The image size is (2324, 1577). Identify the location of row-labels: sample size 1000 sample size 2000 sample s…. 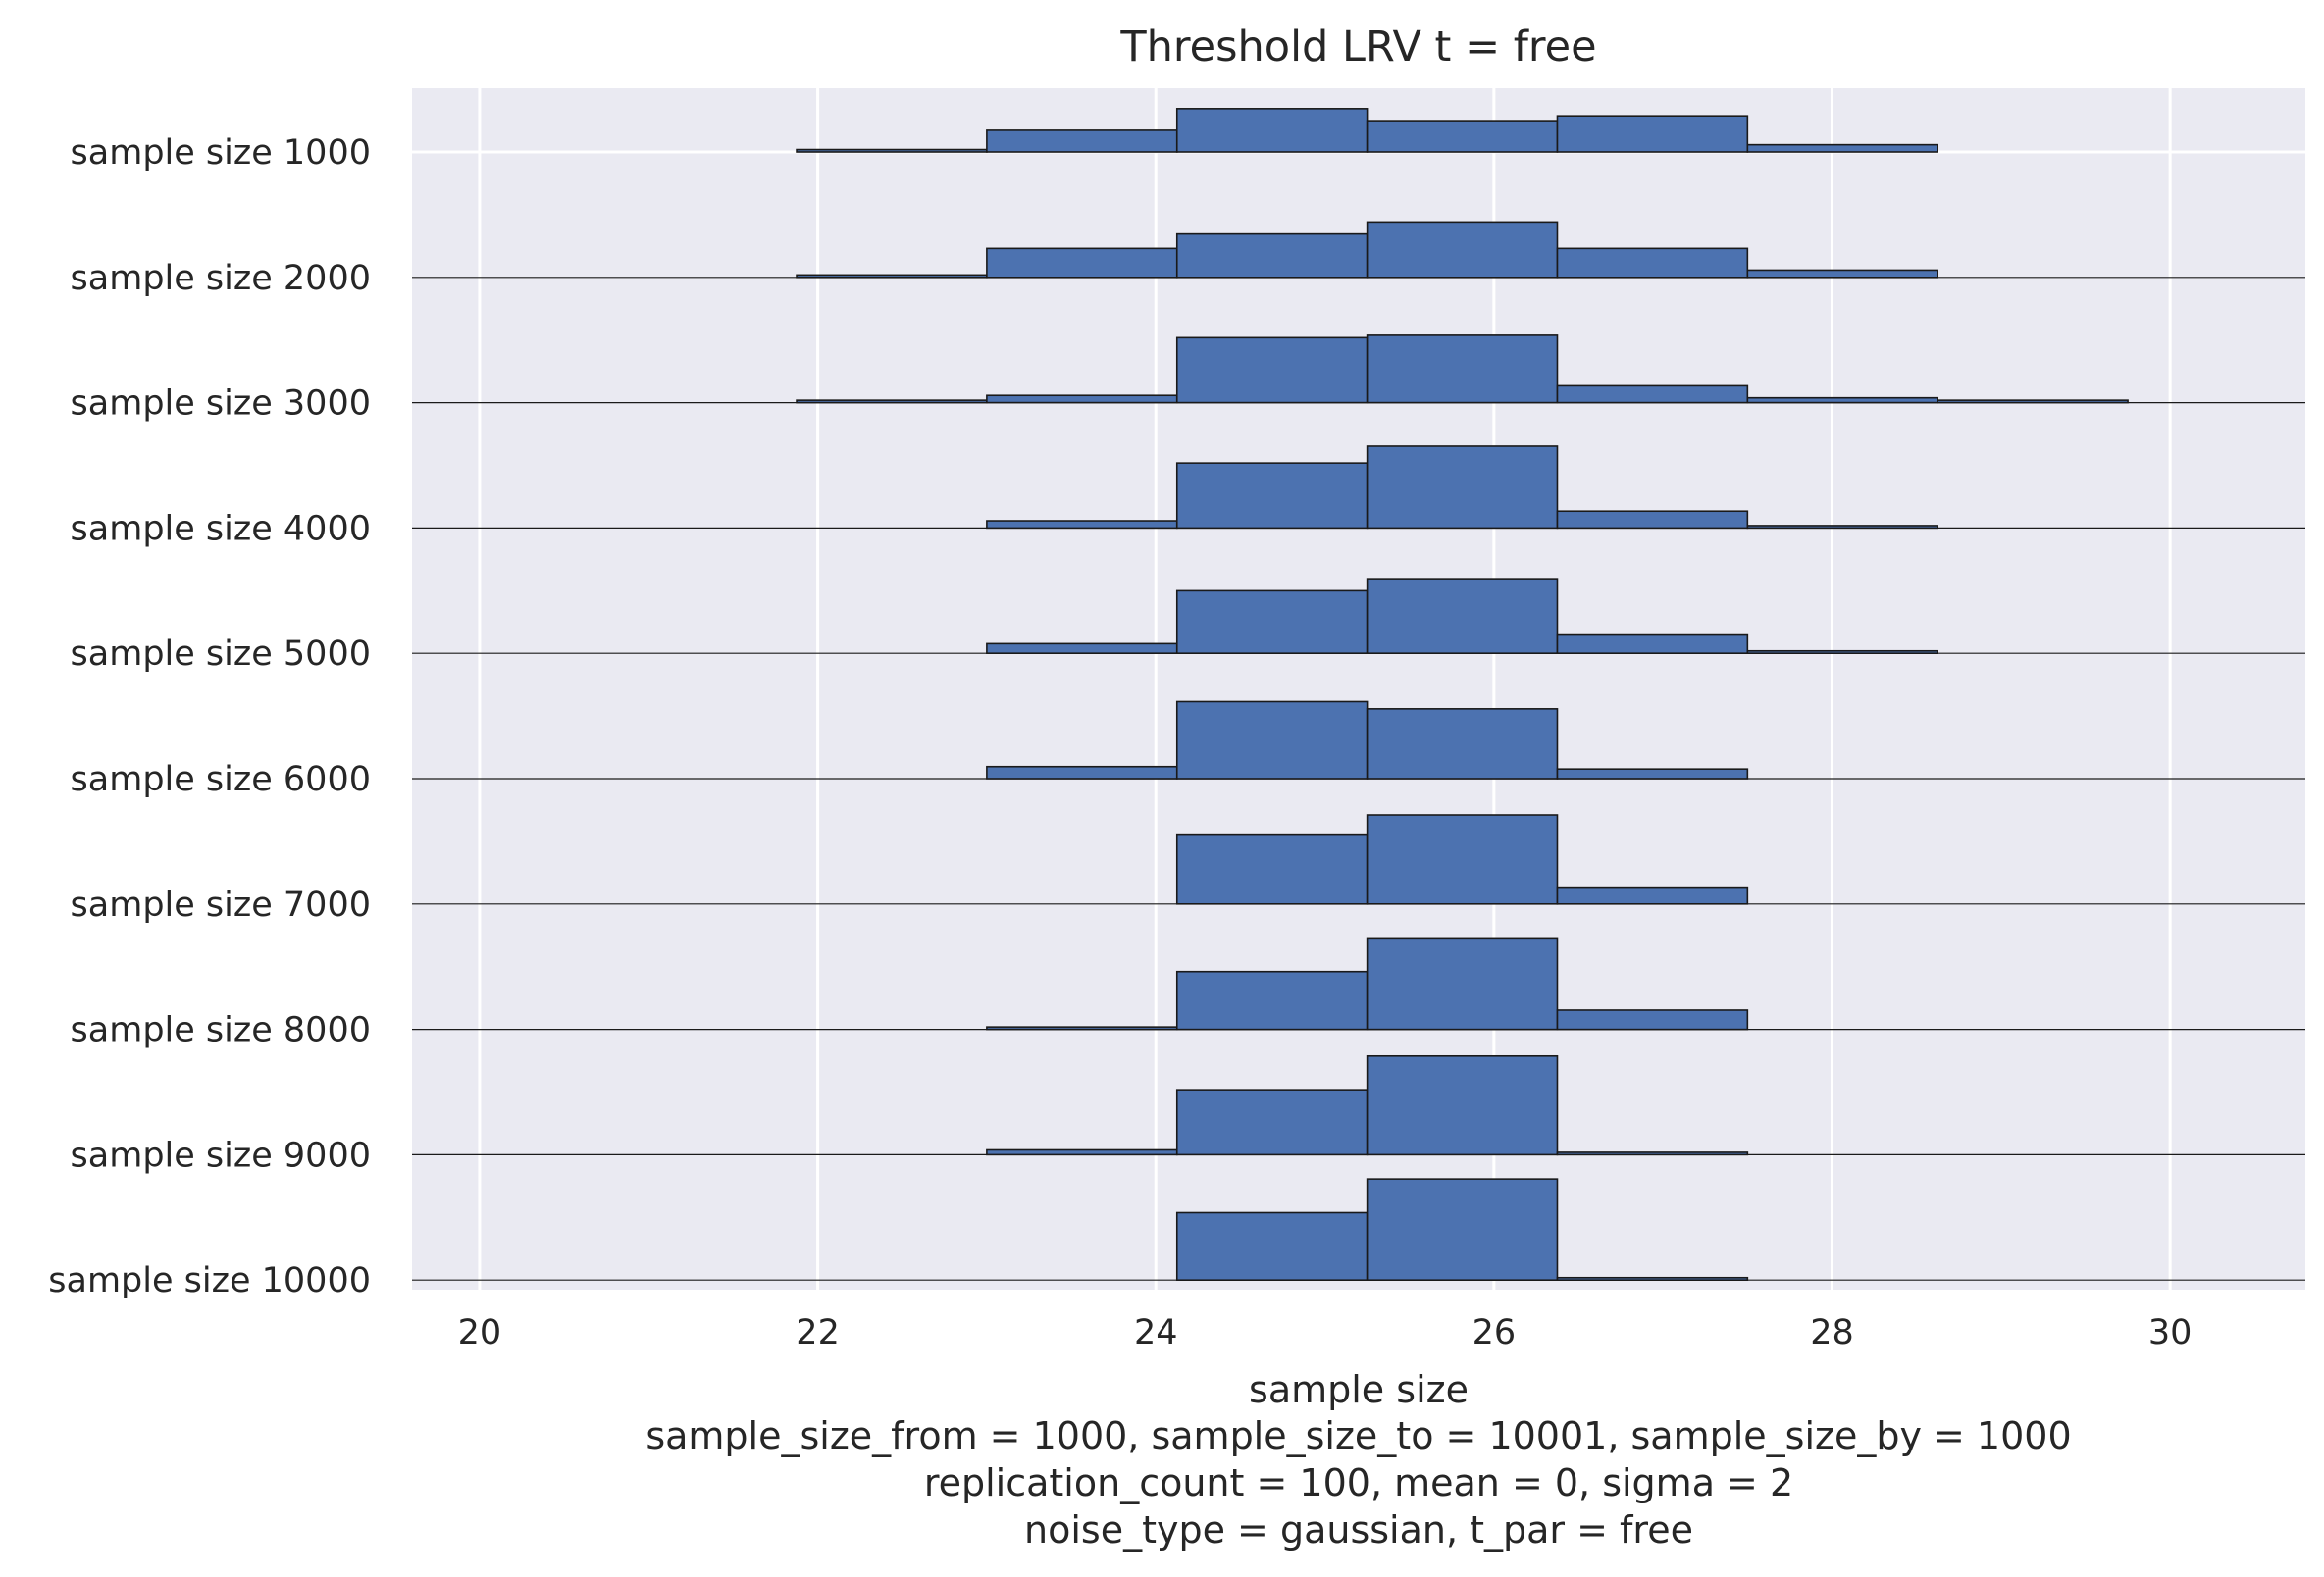
(209, 716).